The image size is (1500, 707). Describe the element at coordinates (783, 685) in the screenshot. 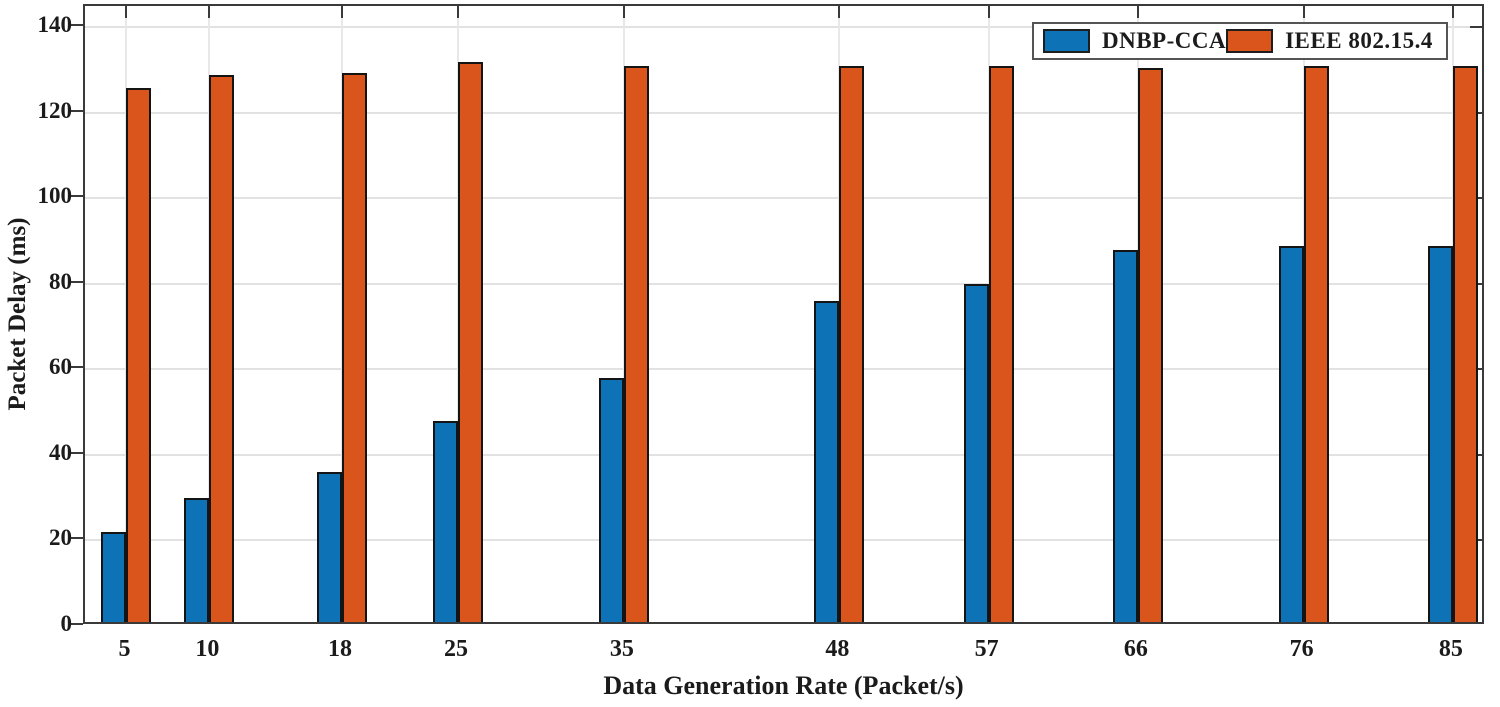

I see `x-axis-title: Data Generation Rate (Packet/s)` at that location.